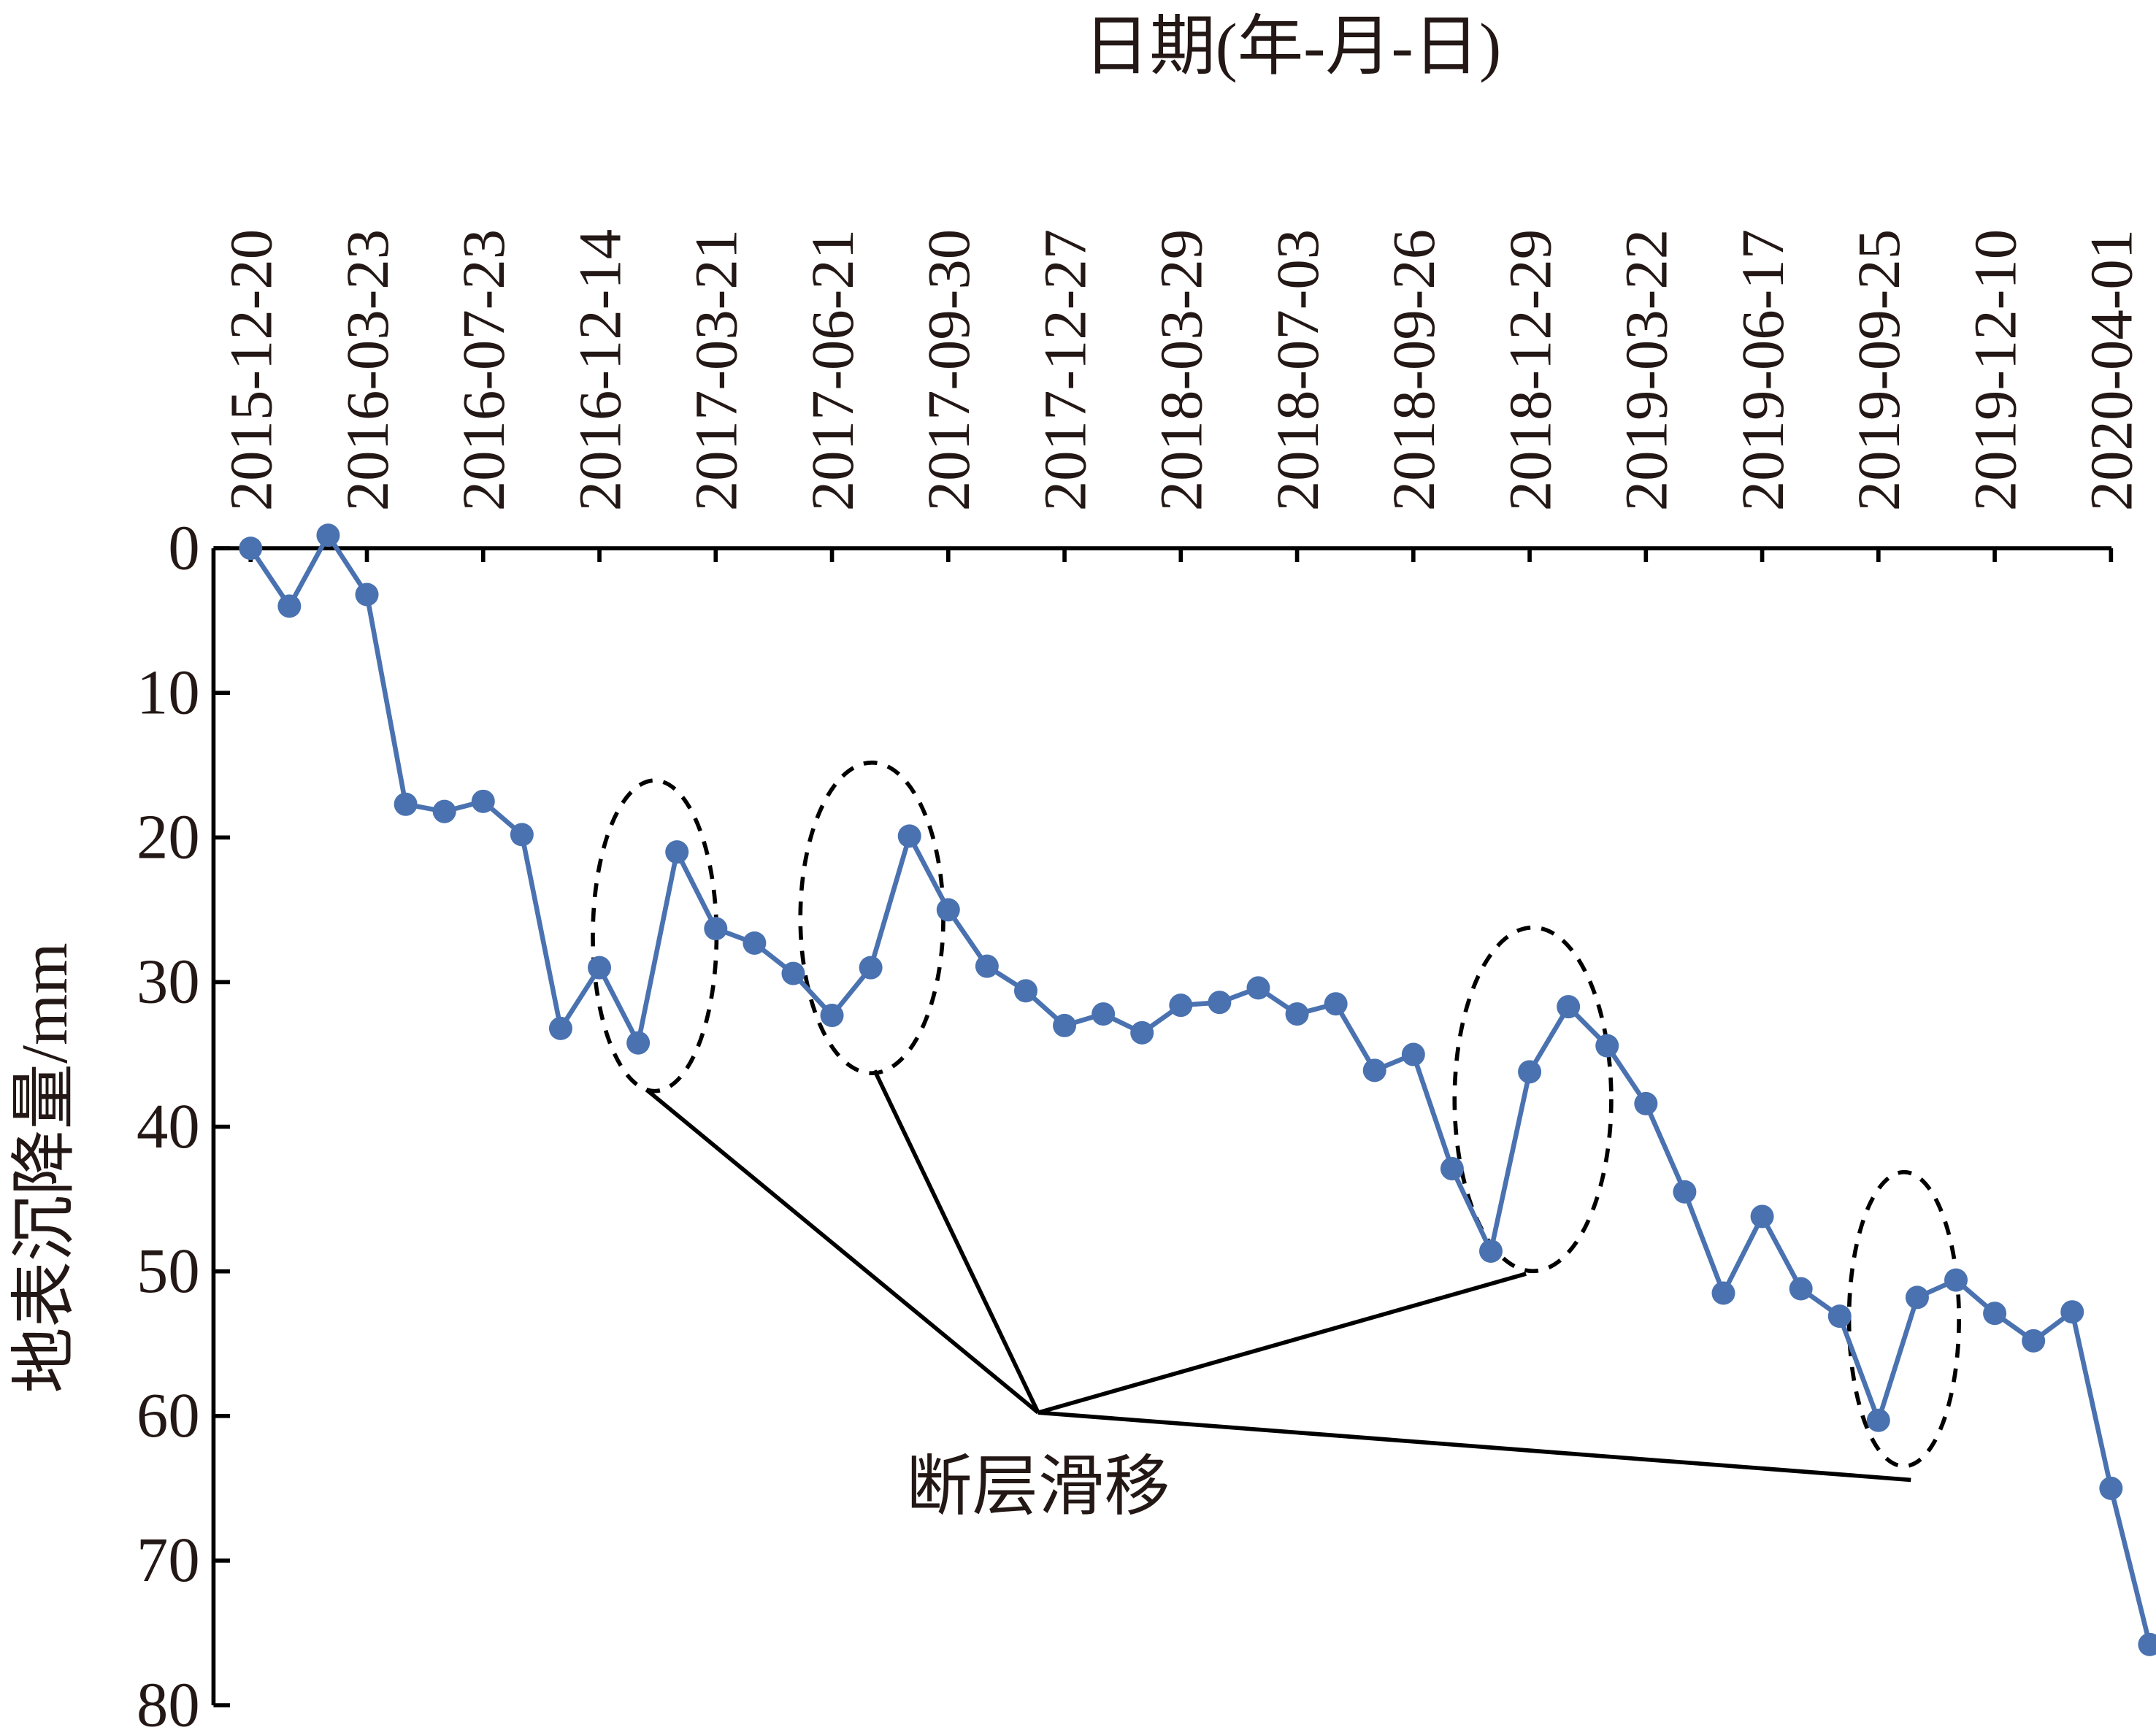  I want to click on x-tick-label: 2018-03-29, so click(1181, 370).